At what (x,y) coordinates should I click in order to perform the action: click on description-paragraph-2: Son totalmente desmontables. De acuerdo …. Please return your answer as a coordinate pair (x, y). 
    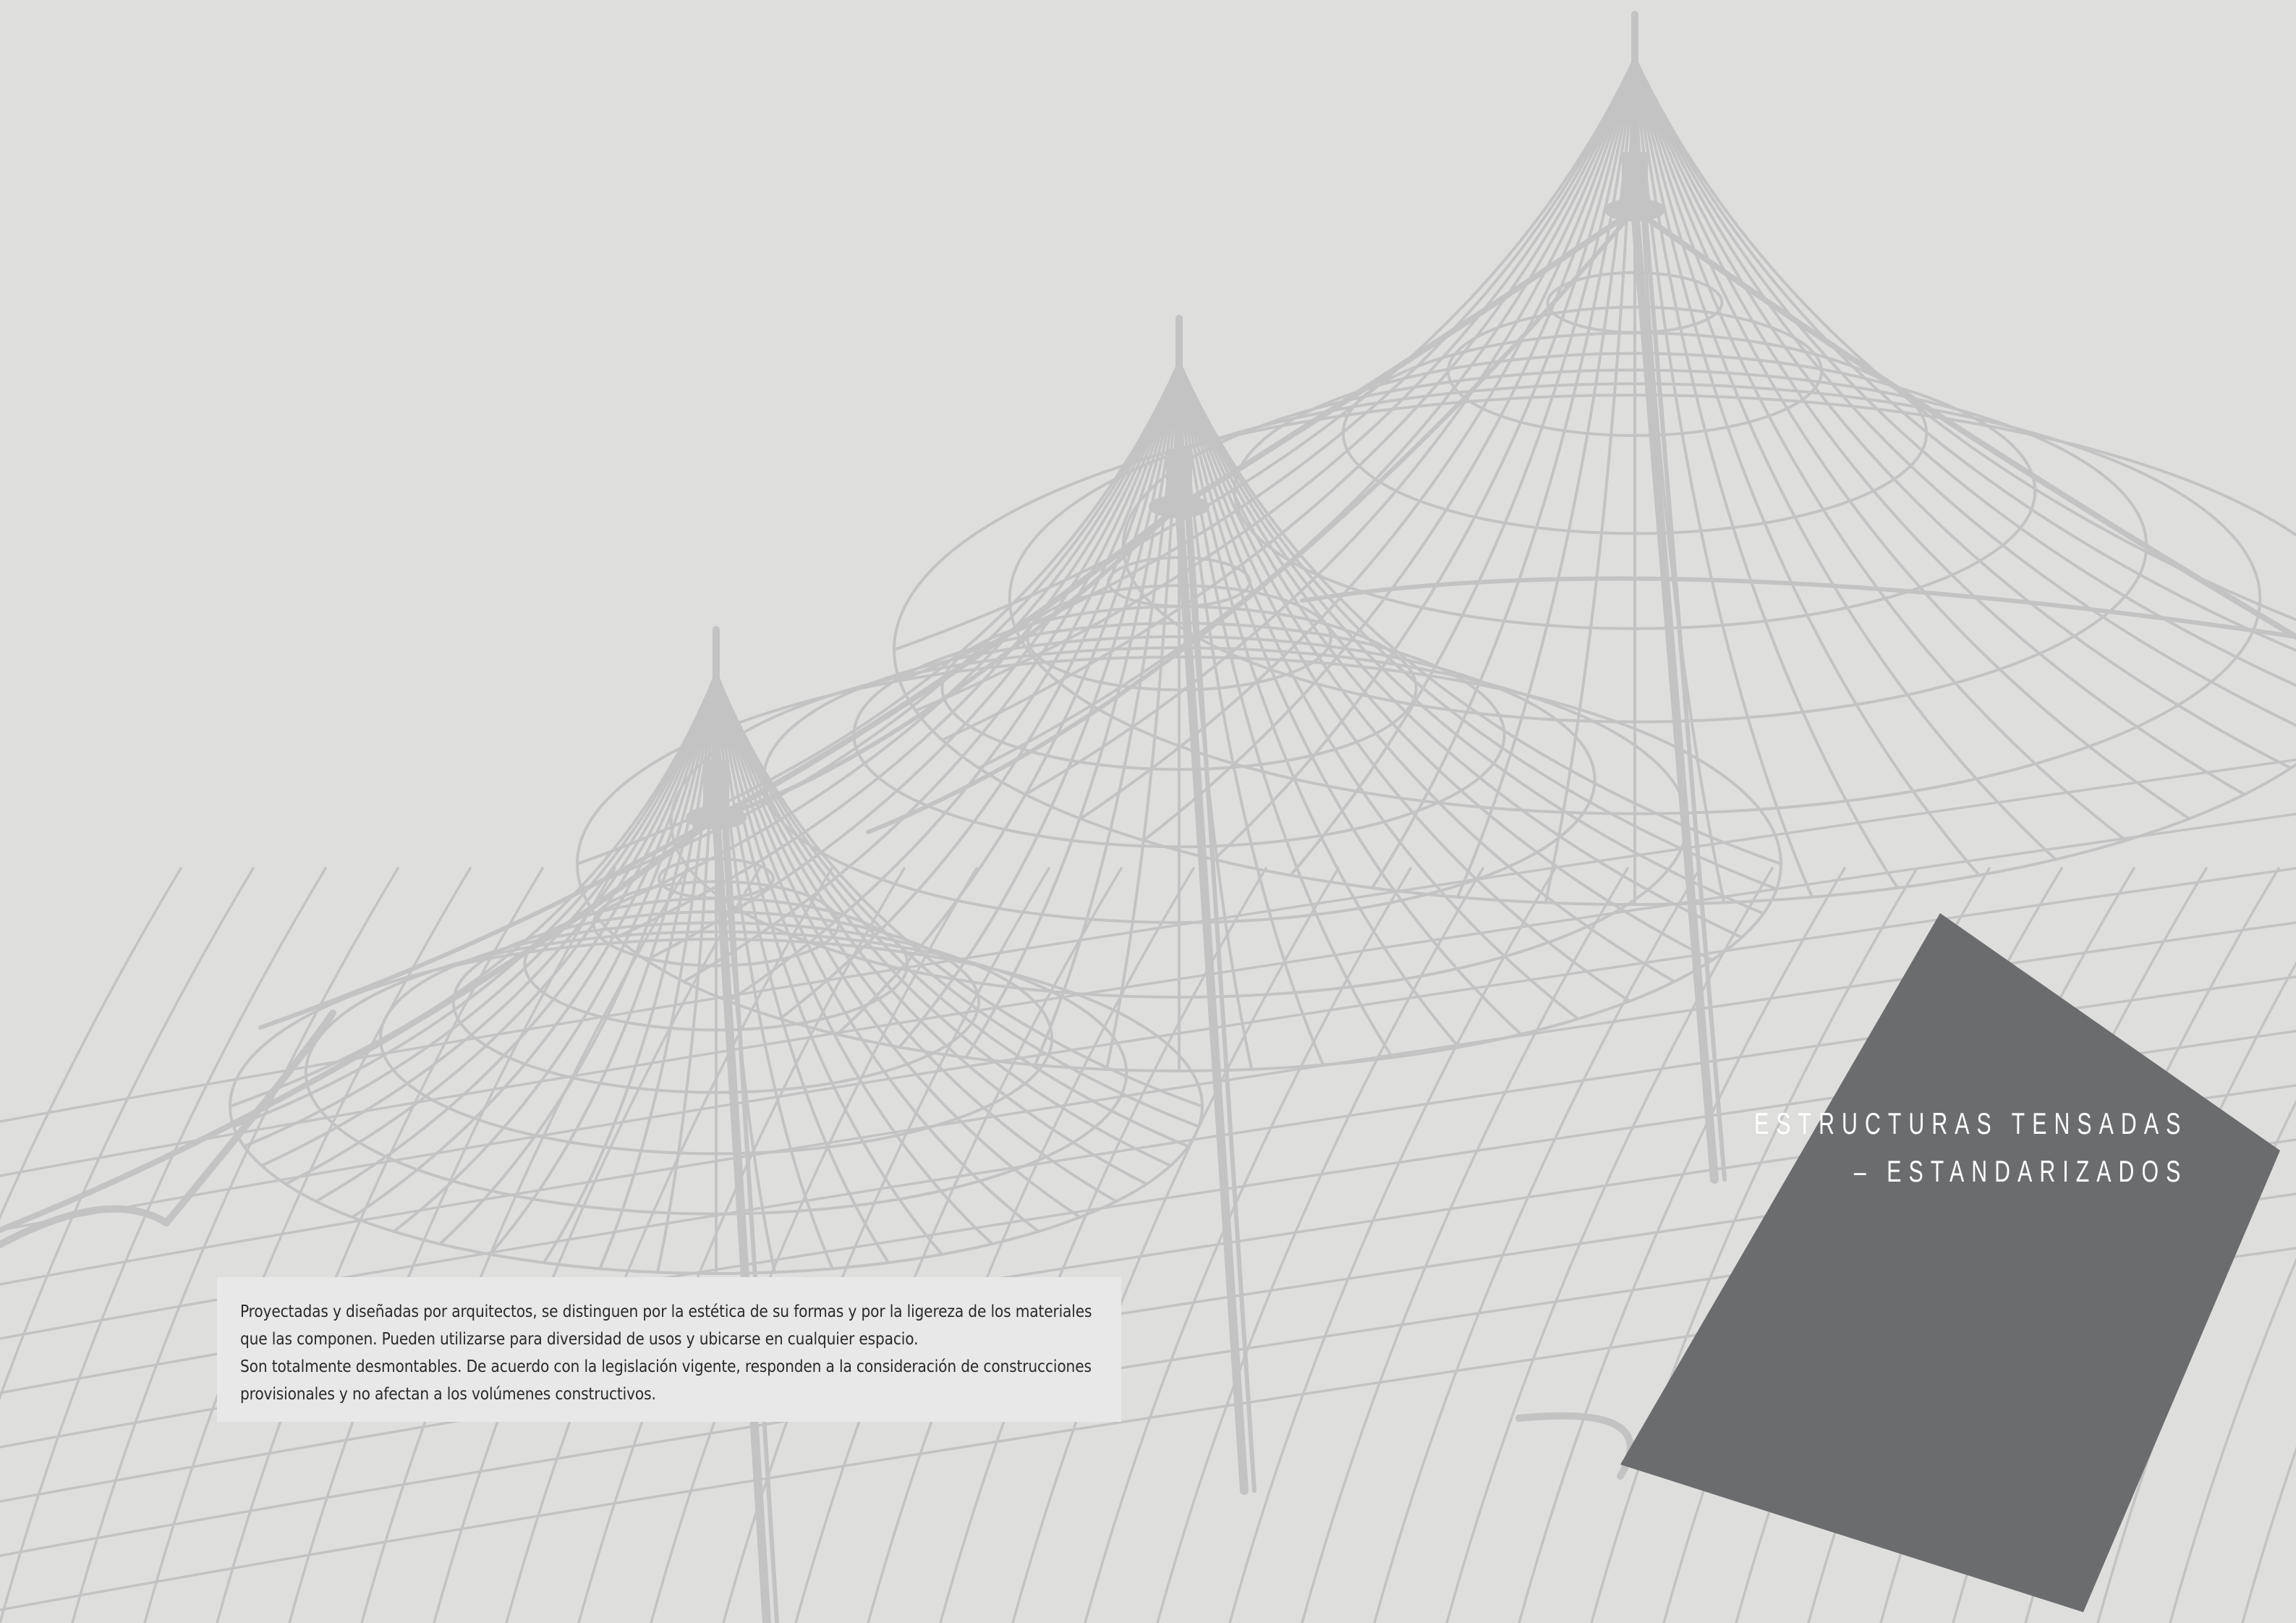
    Looking at the image, I should click on (666, 1380).